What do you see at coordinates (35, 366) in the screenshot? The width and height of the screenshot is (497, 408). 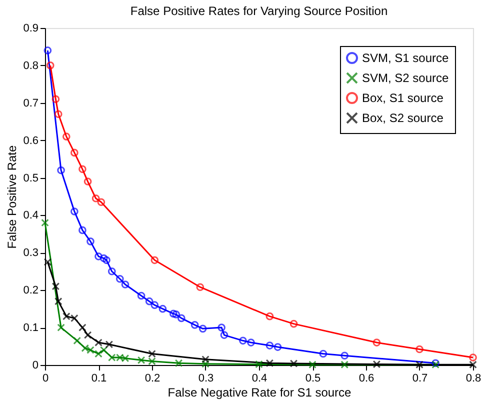 I see `y-tick-label: 0` at bounding box center [35, 366].